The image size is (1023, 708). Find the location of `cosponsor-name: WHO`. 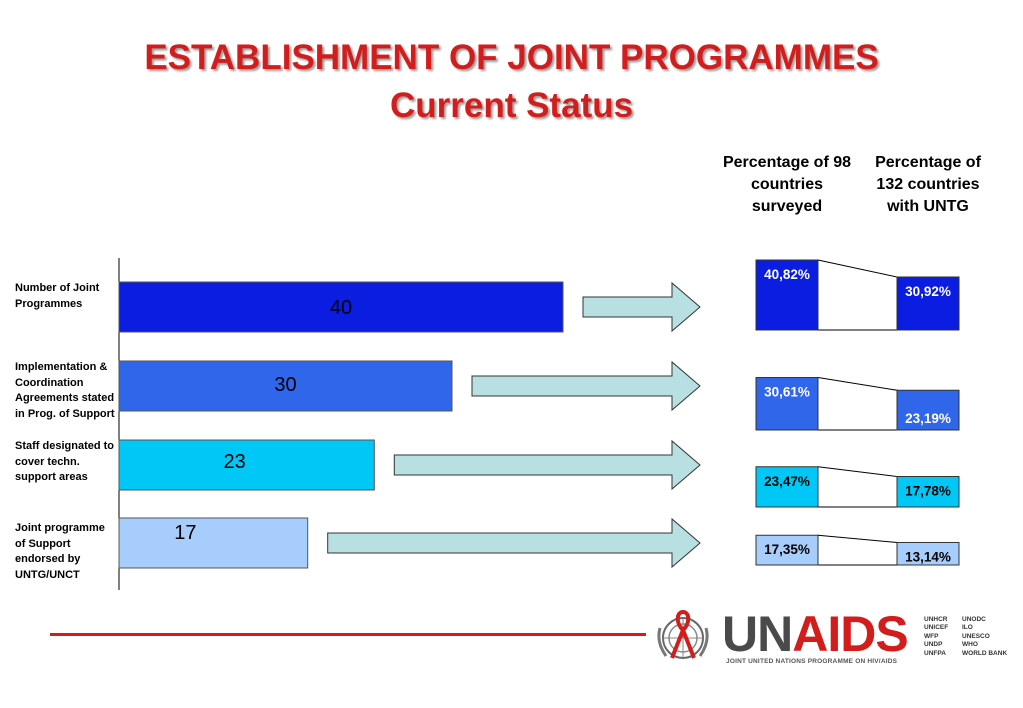

cosponsor-name: WHO is located at coordinates (970, 645).